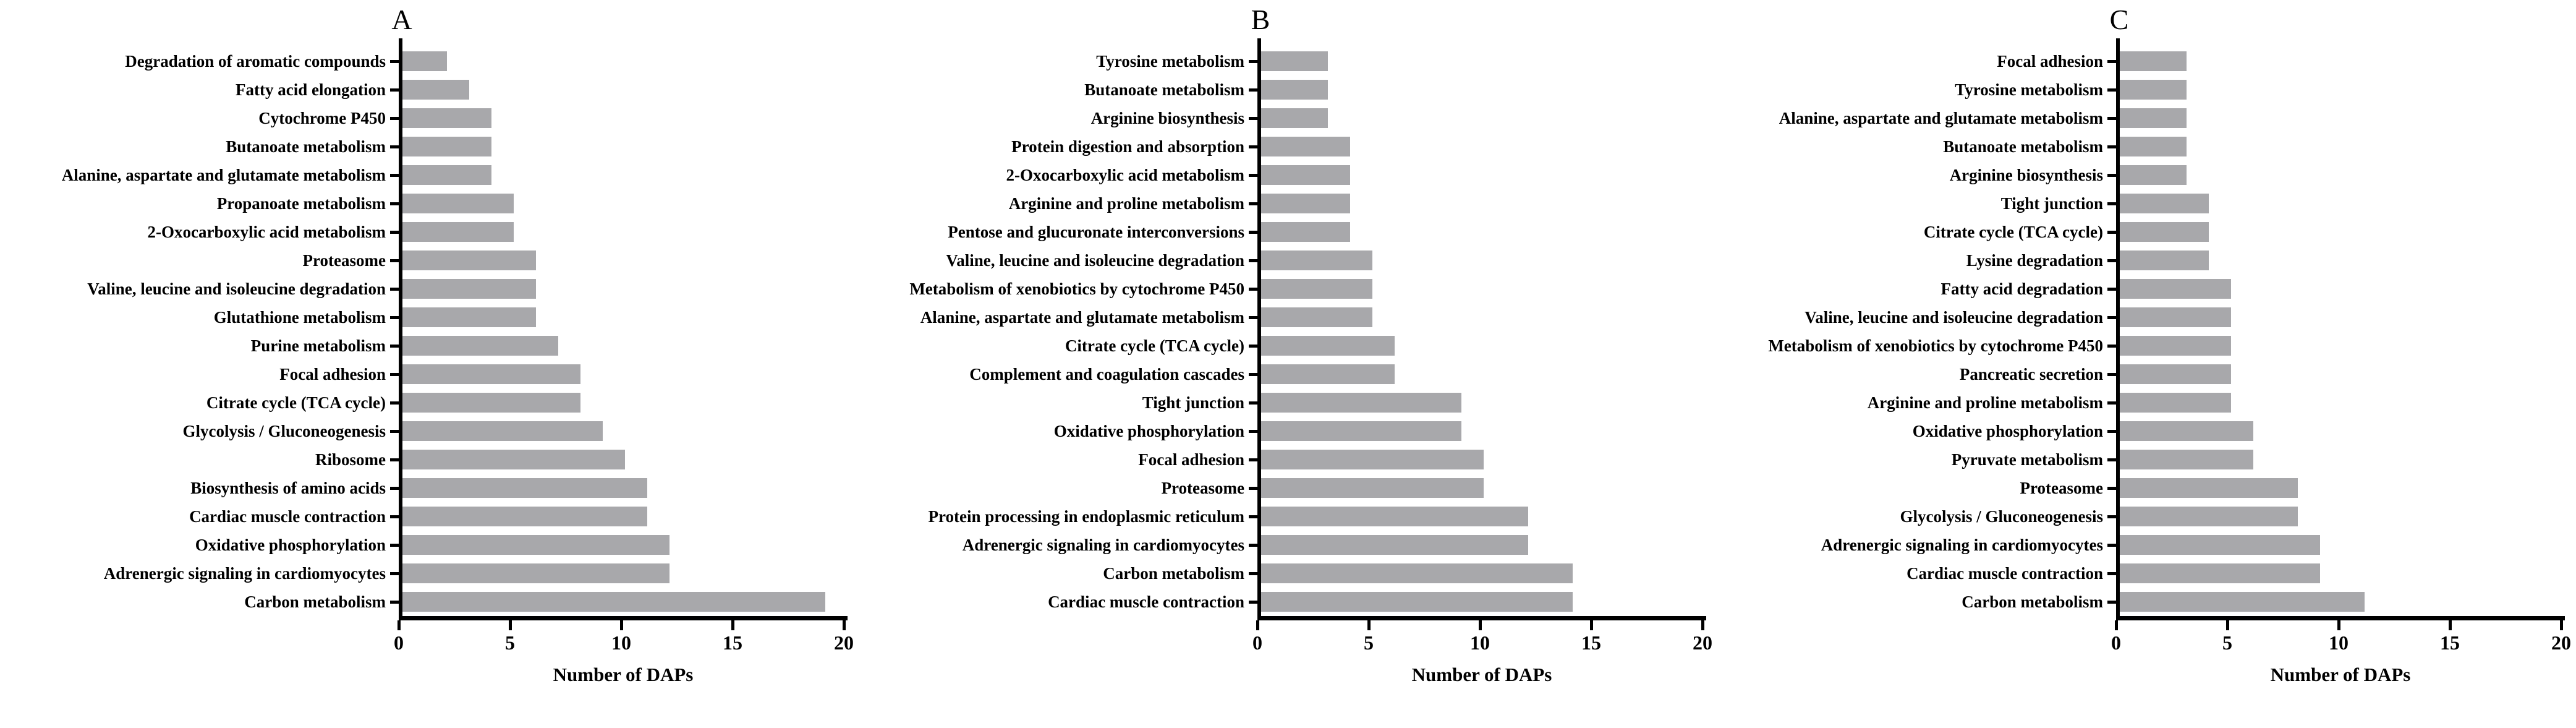  Describe the element at coordinates (344, 261) in the screenshot. I see `y-axis-label: Proteasome` at that location.